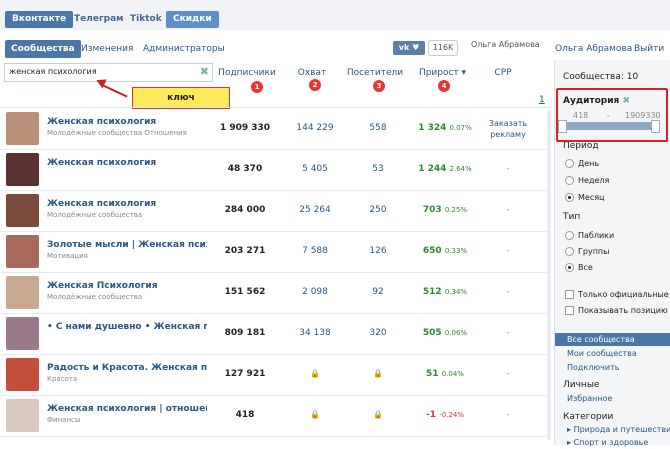 This screenshot has width=670, height=449. Describe the element at coordinates (584, 197) in the screenshot. I see `period-month: Месяц` at that location.